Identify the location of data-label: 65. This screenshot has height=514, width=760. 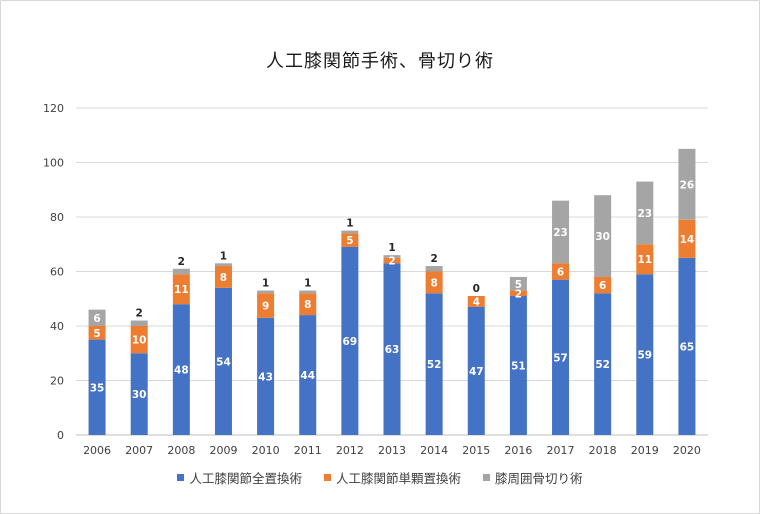
(687, 347).